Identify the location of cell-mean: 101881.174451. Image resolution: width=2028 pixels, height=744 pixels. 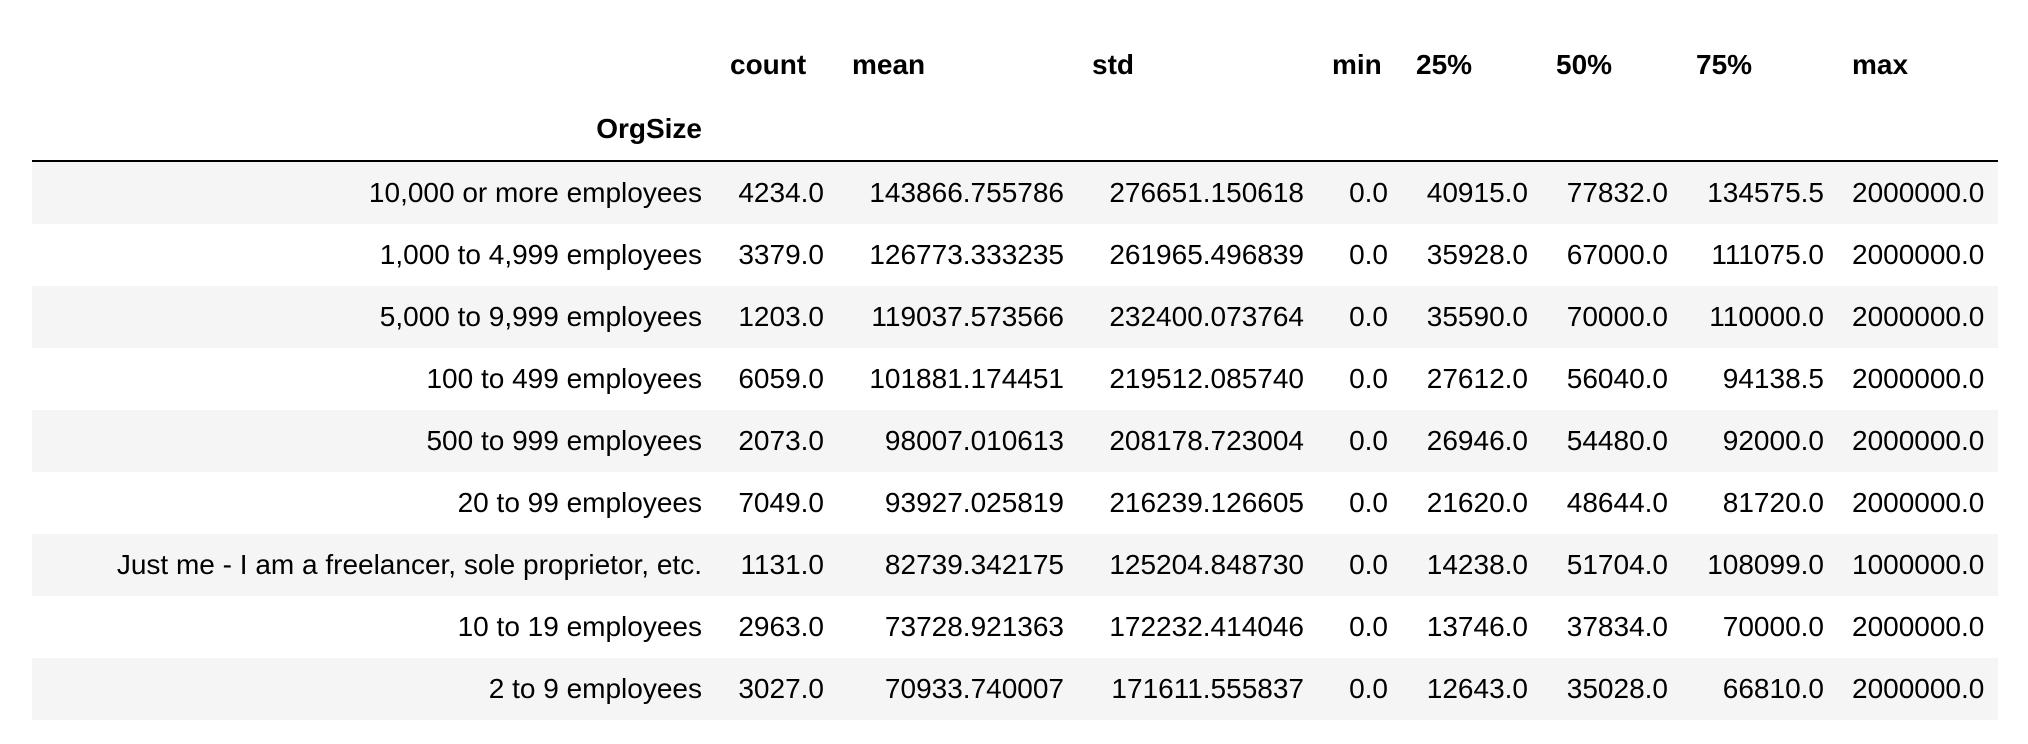
(966, 378).